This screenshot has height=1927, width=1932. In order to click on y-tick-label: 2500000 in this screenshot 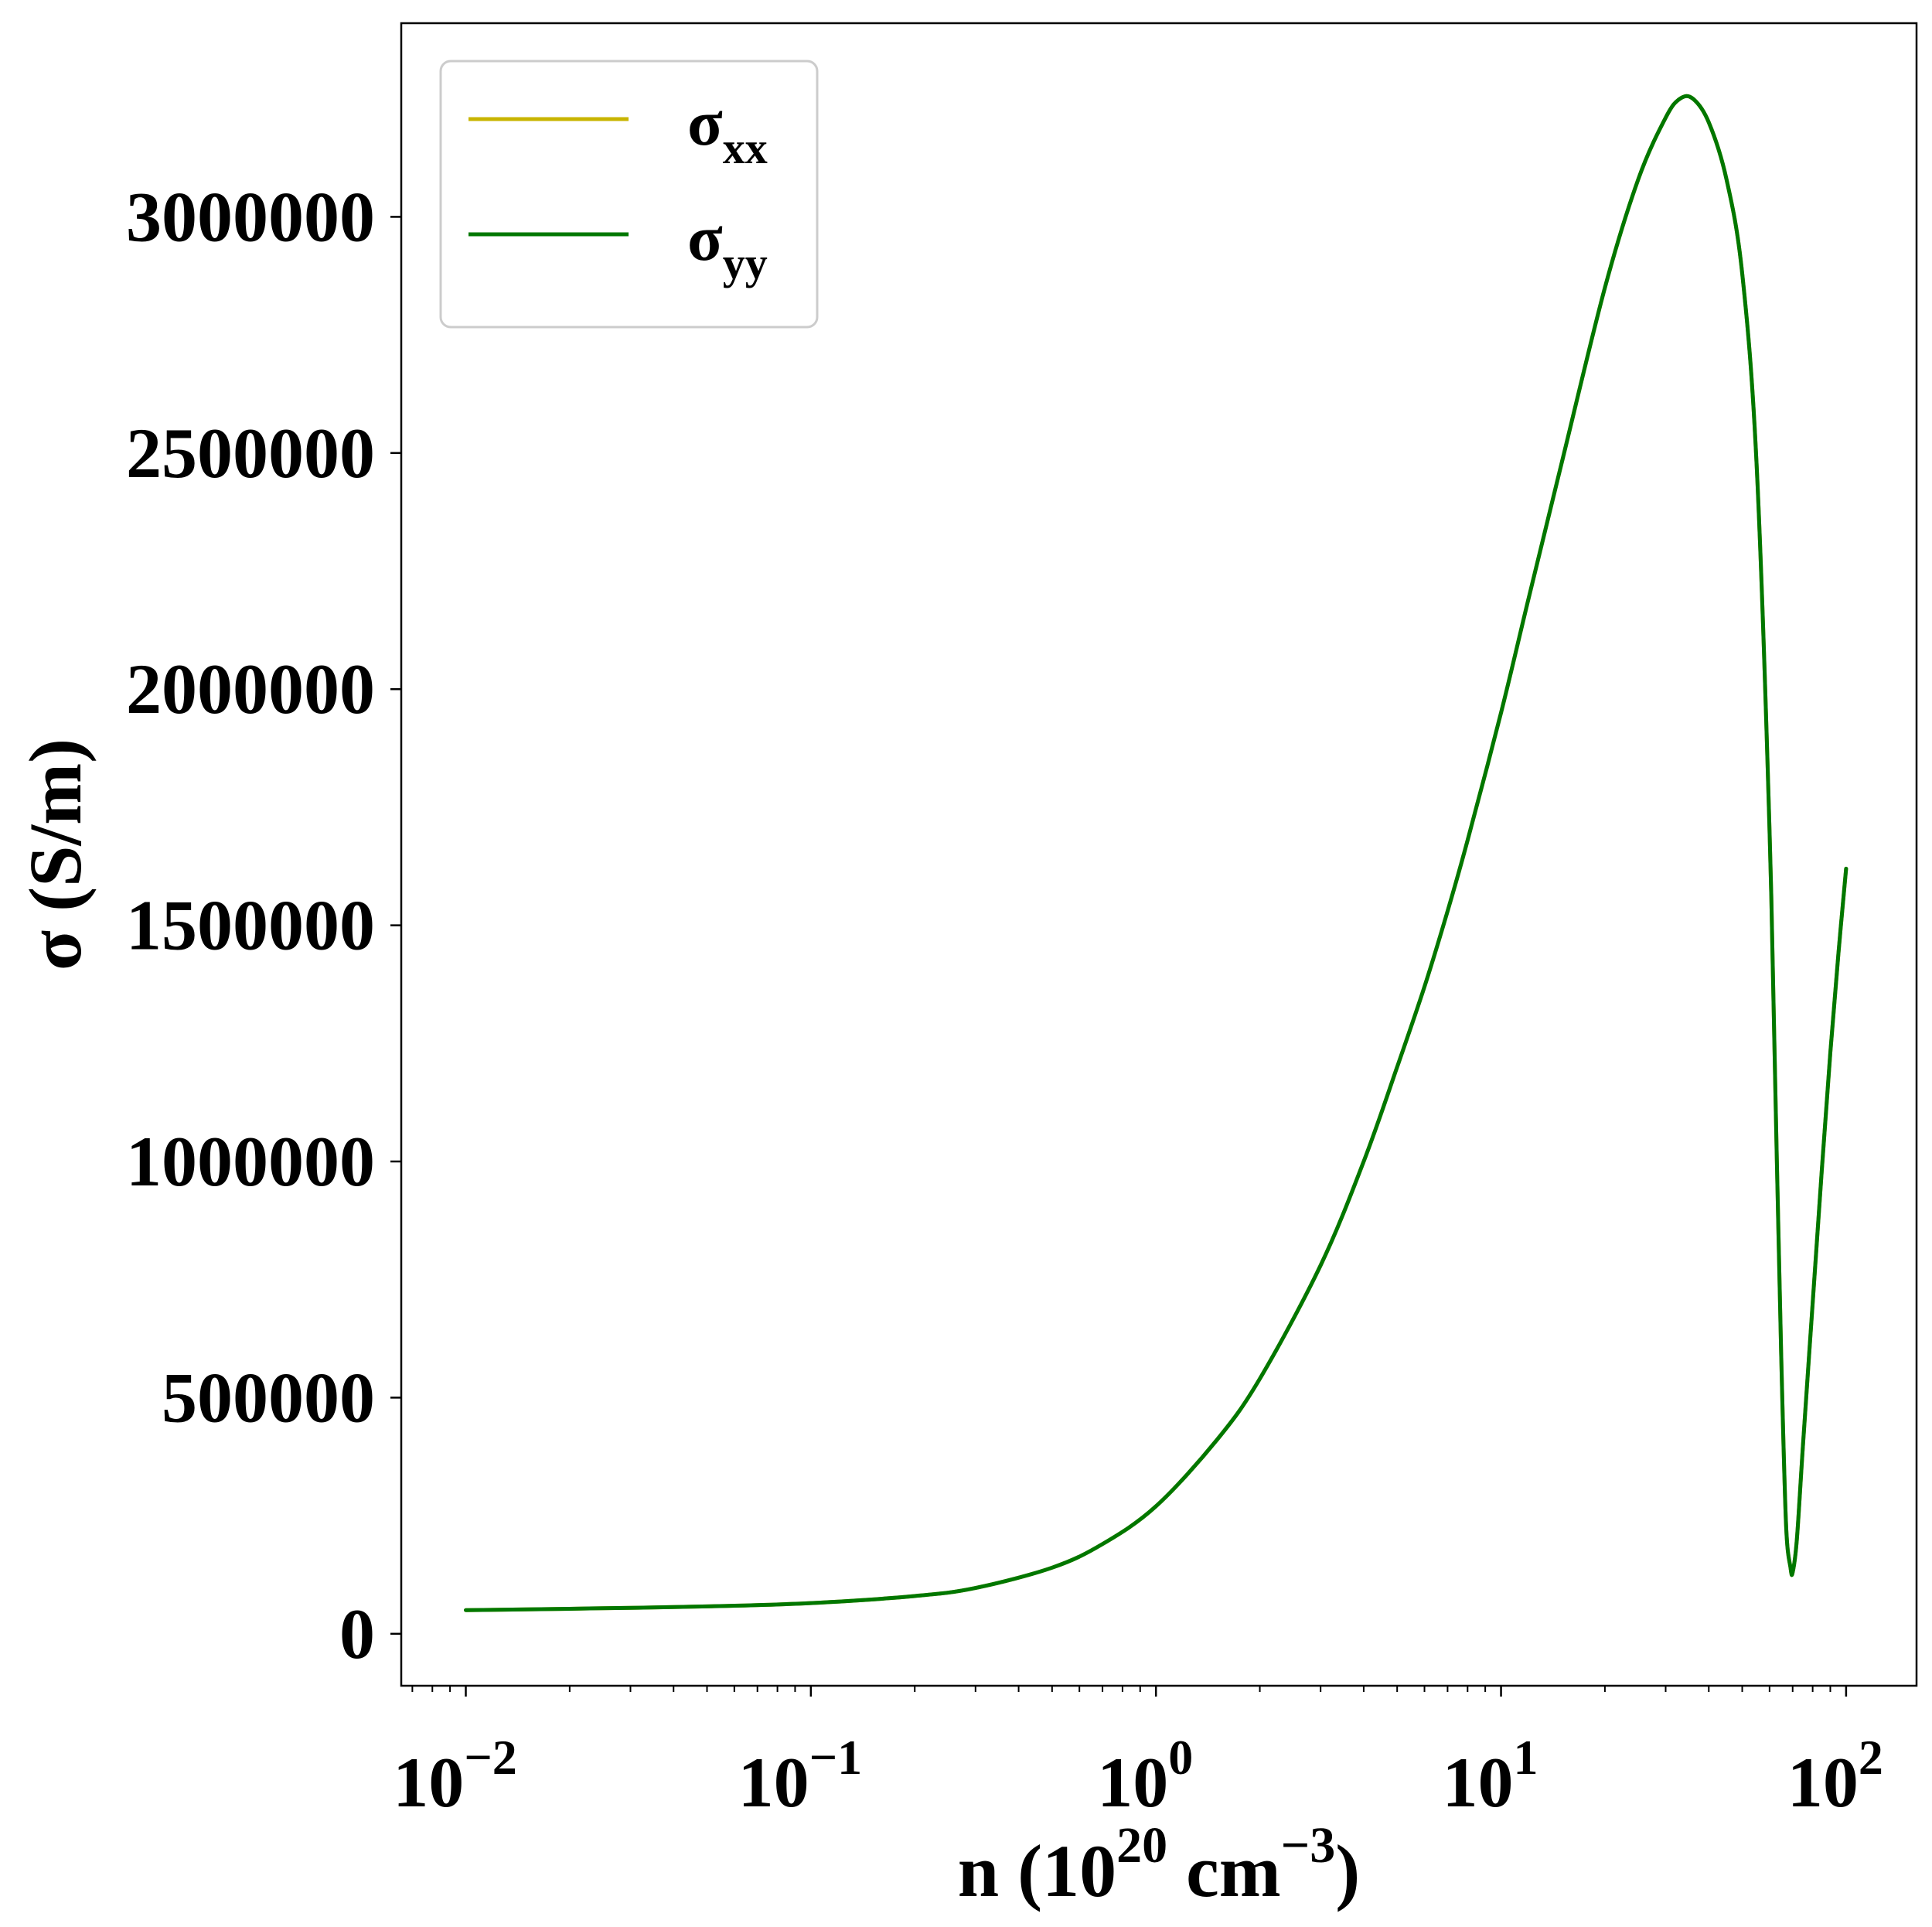, I will do `click(250, 453)`.